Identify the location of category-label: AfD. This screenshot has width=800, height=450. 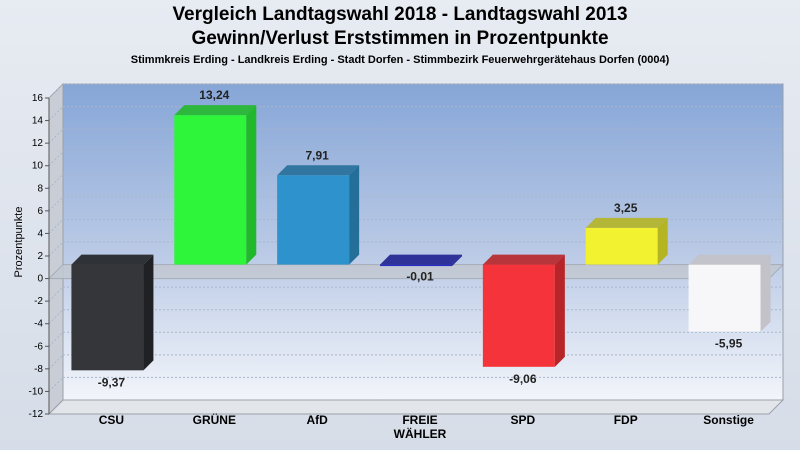
(317, 420).